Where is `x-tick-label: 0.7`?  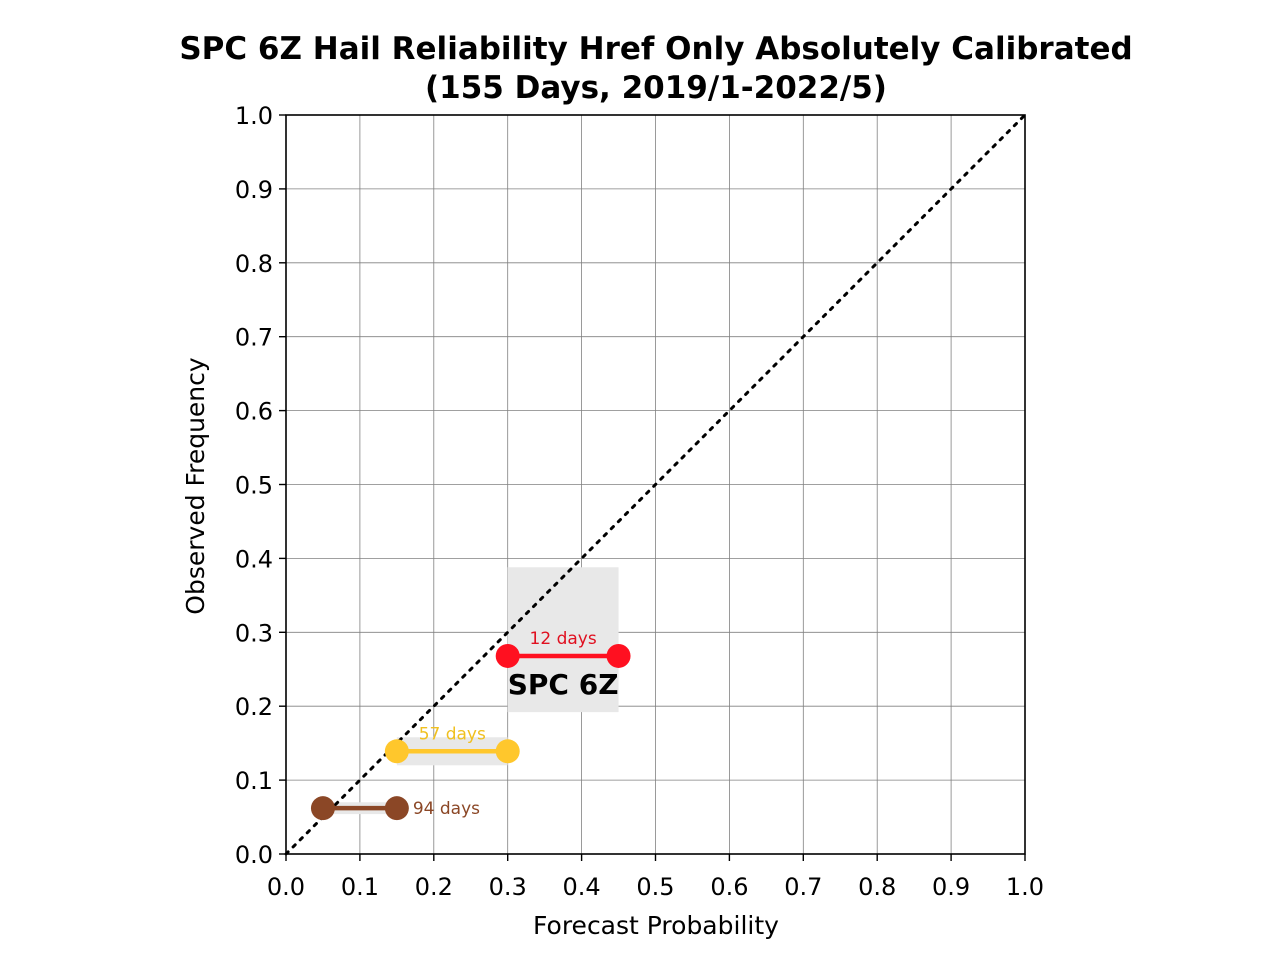
x-tick-label: 0.7 is located at coordinates (803, 887).